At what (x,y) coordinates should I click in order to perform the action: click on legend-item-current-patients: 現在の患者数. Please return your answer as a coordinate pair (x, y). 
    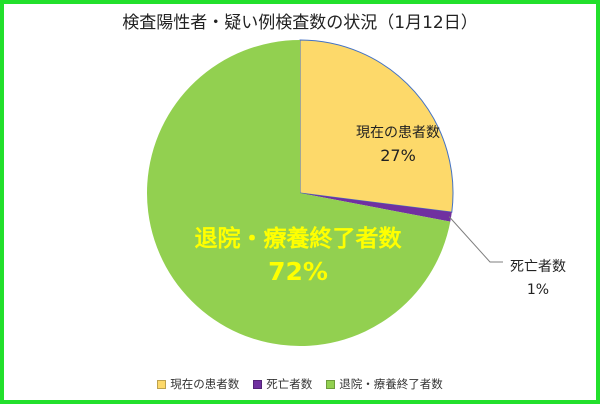
    Looking at the image, I should click on (198, 384).